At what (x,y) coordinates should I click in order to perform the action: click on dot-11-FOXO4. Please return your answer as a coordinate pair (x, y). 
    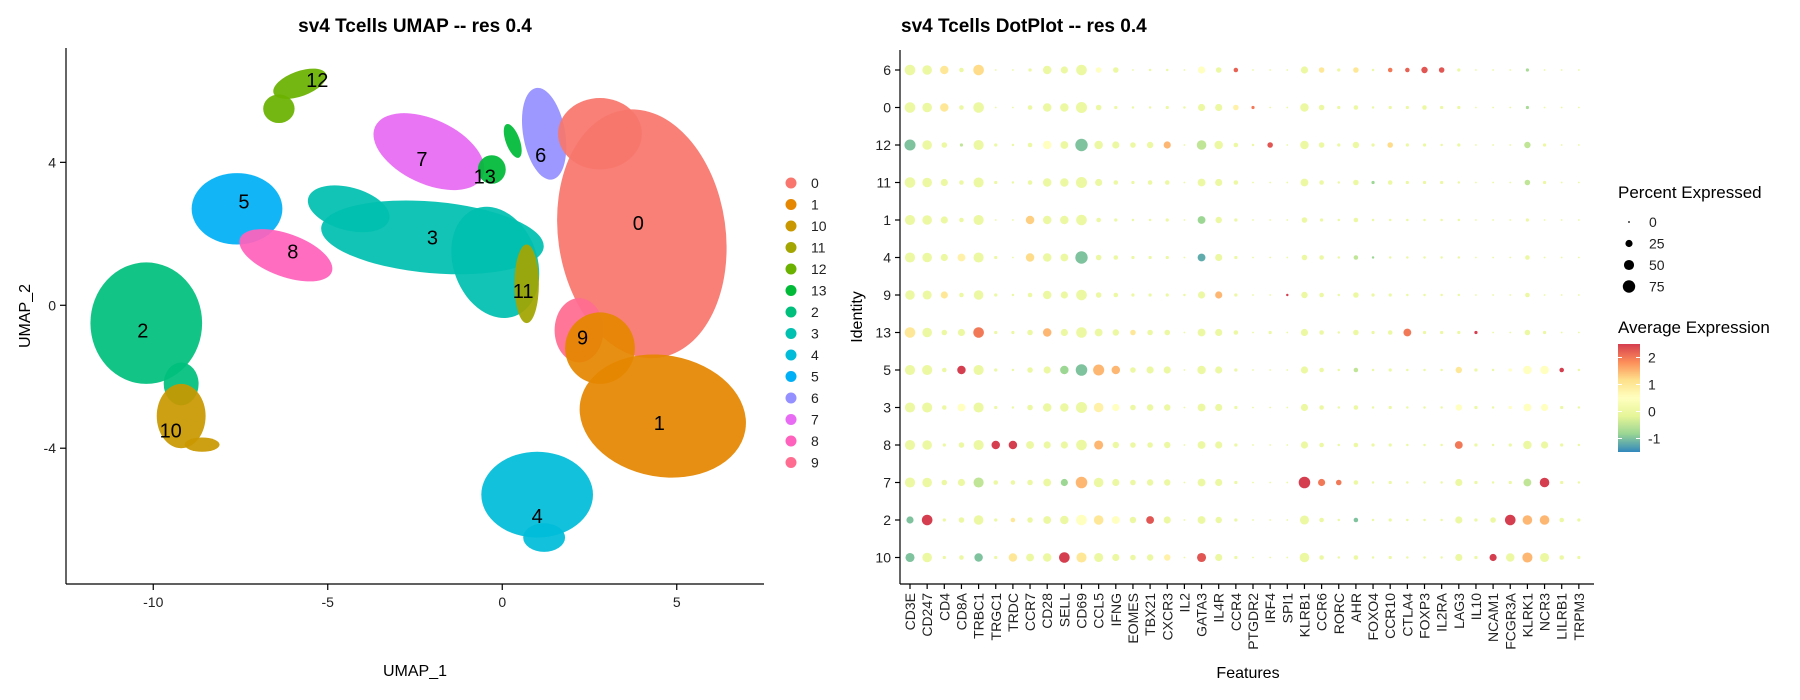
    Looking at the image, I should click on (1373, 182).